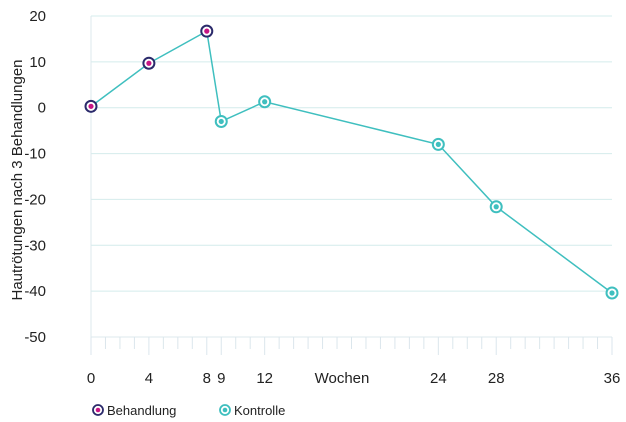 This screenshot has height=422, width=626. I want to click on y-tick-label: 0, so click(42, 108).